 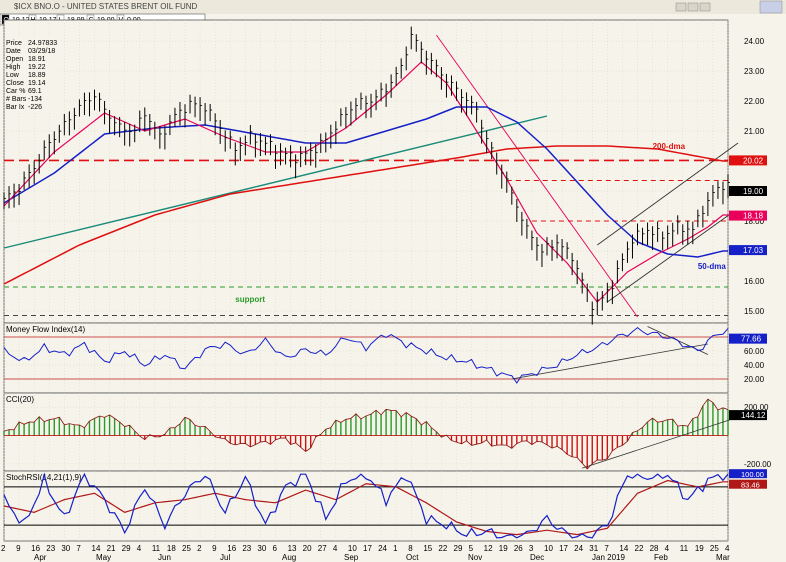 What do you see at coordinates (366, 358) in the screenshot?
I see `panel-frame` at bounding box center [366, 358].